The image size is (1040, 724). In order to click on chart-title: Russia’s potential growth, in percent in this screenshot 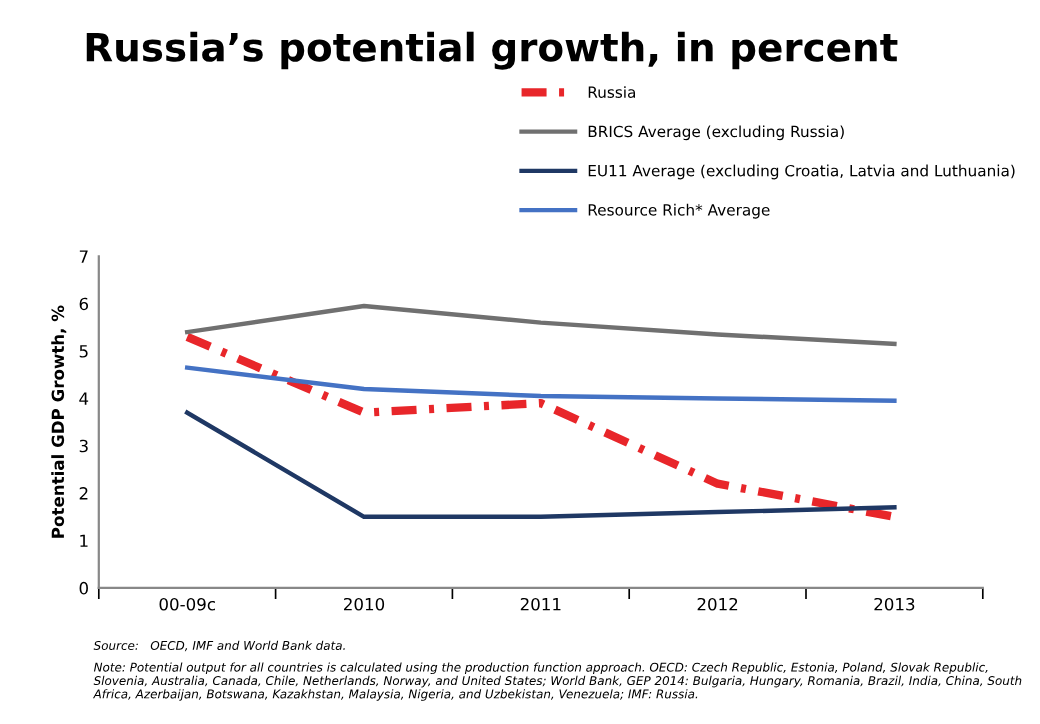, I will do `click(492, 50)`.